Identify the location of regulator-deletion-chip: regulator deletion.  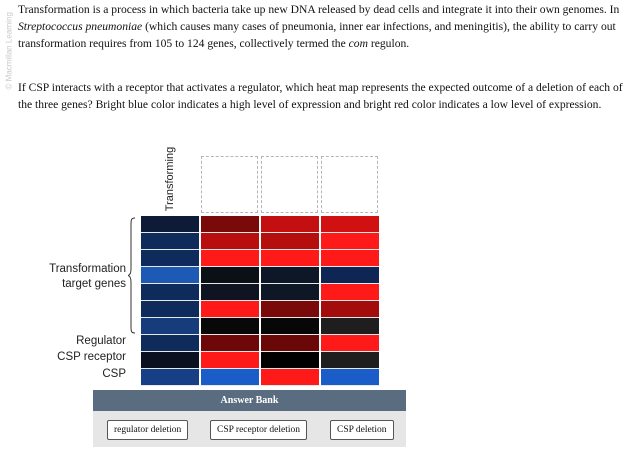
(148, 430).